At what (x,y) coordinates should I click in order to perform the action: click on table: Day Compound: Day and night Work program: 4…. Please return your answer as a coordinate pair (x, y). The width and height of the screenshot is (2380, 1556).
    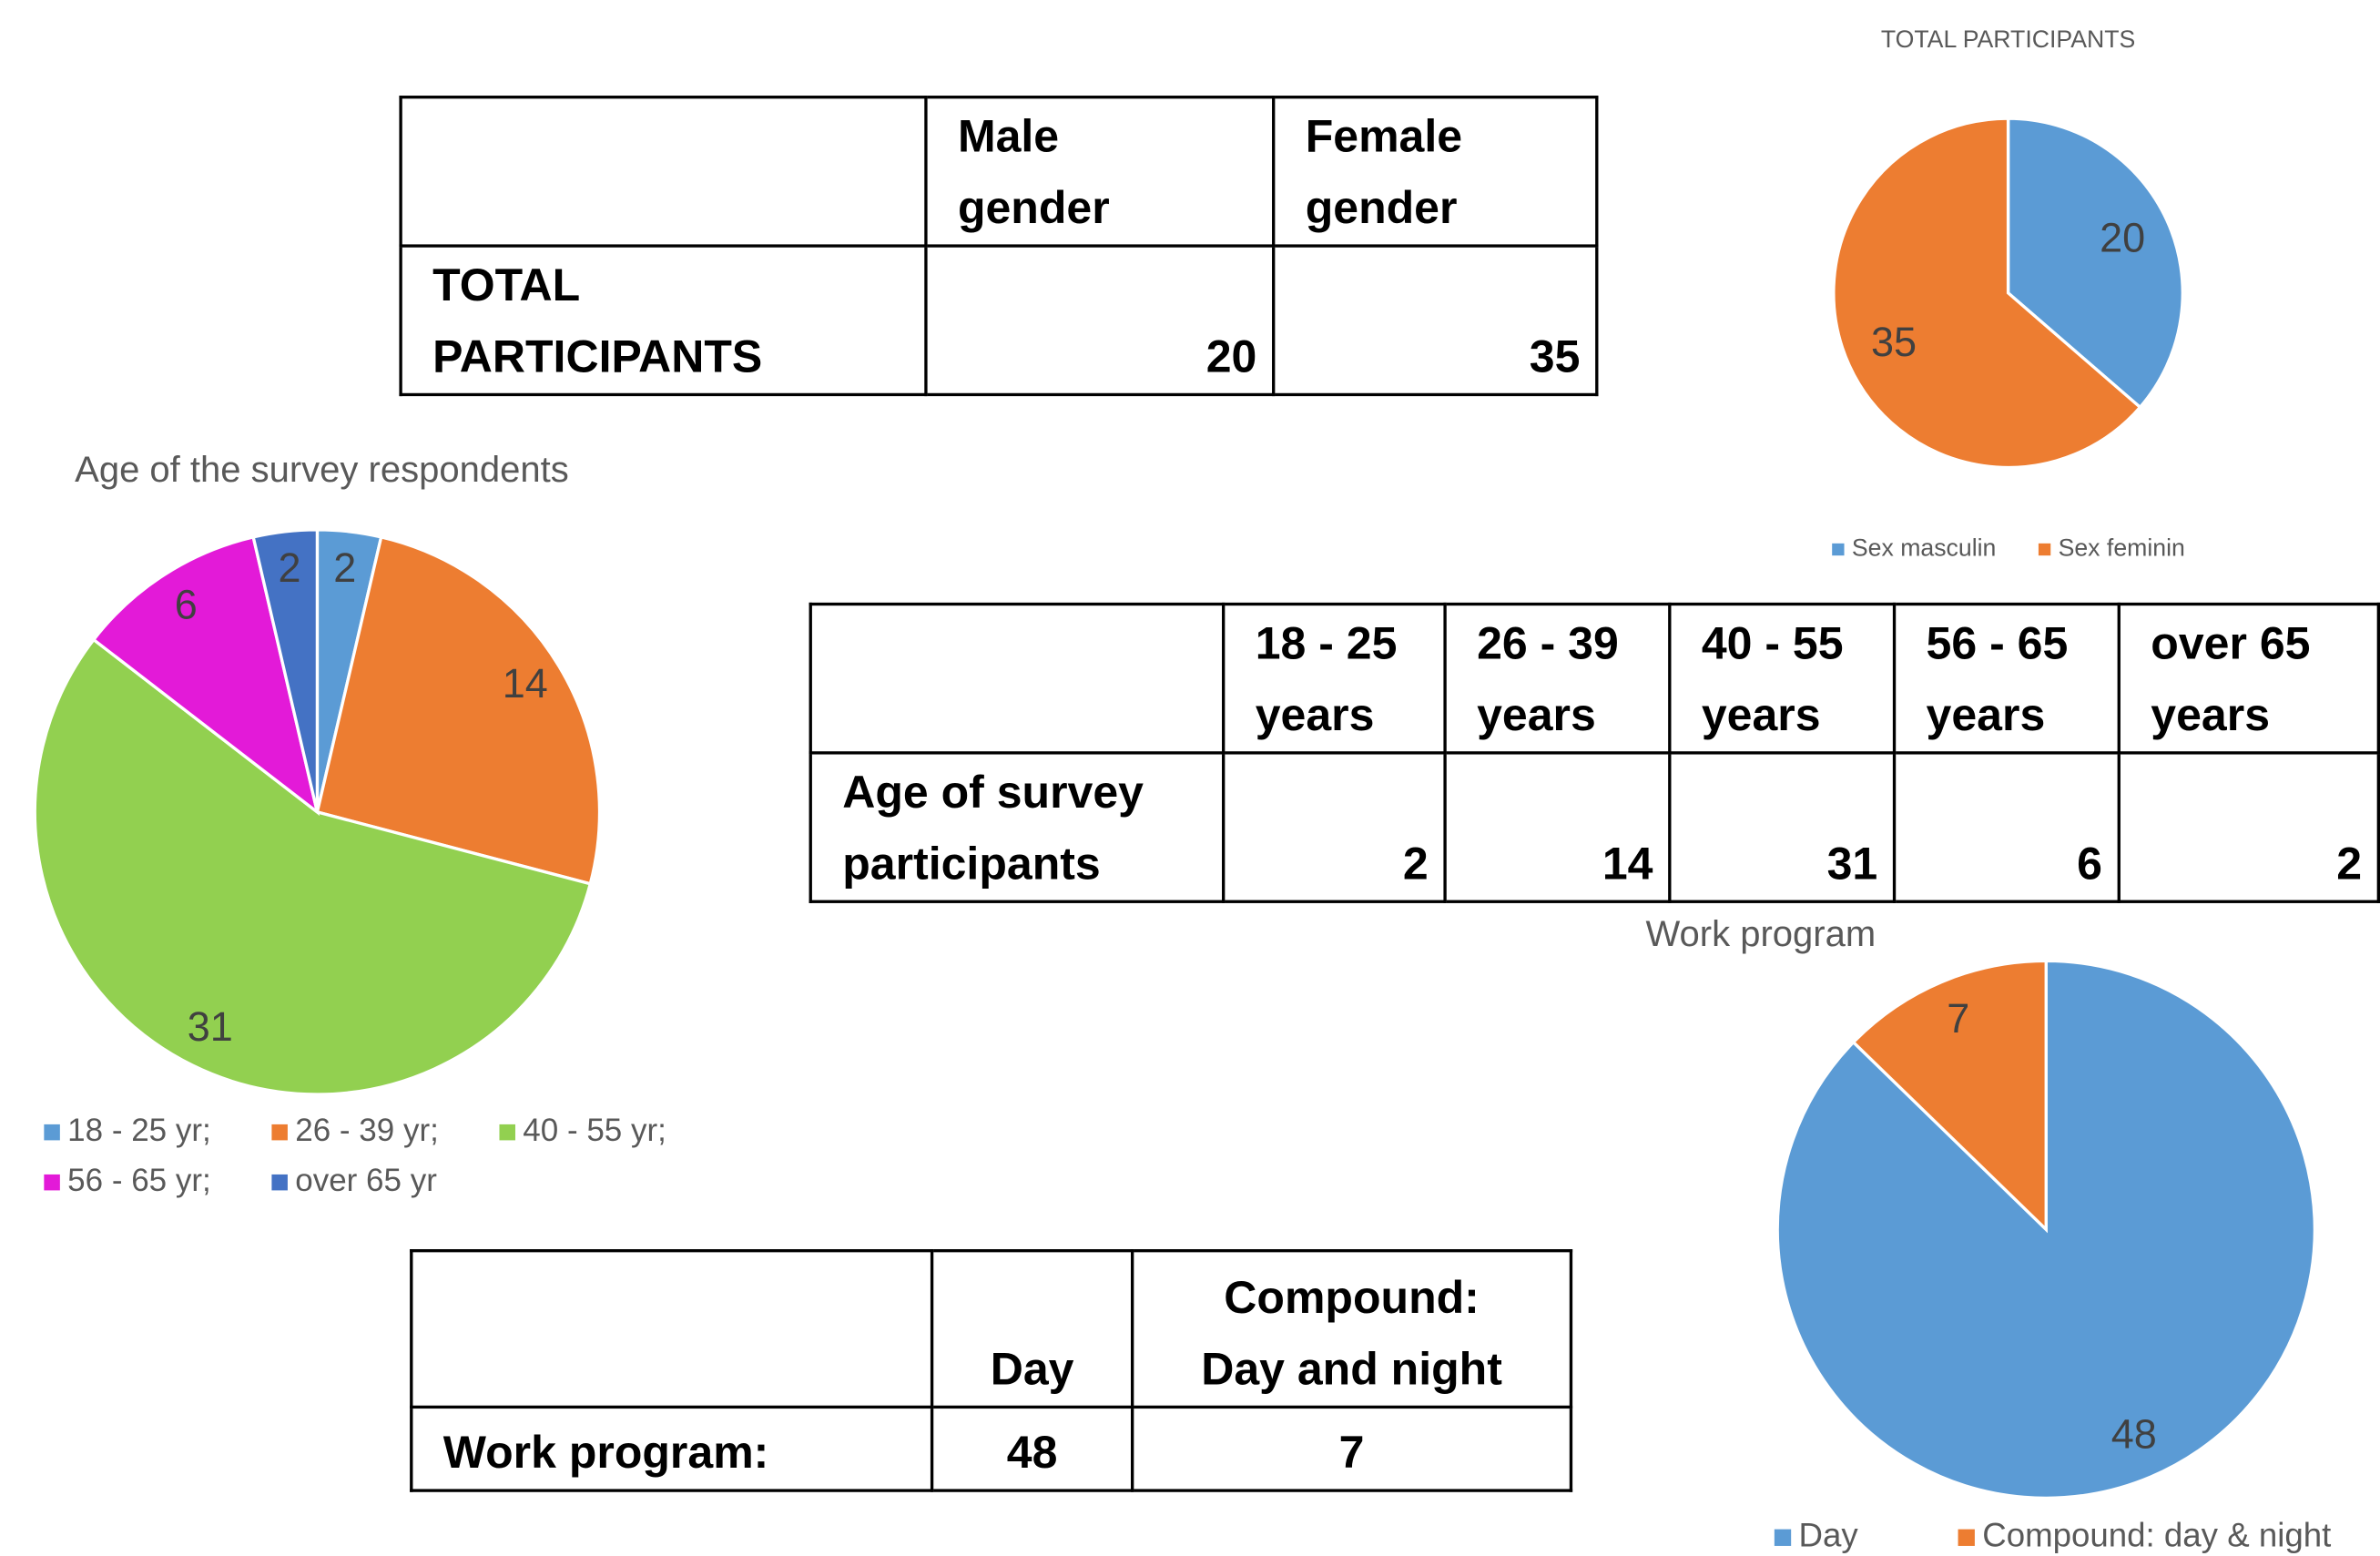
    Looking at the image, I should click on (992, 1370).